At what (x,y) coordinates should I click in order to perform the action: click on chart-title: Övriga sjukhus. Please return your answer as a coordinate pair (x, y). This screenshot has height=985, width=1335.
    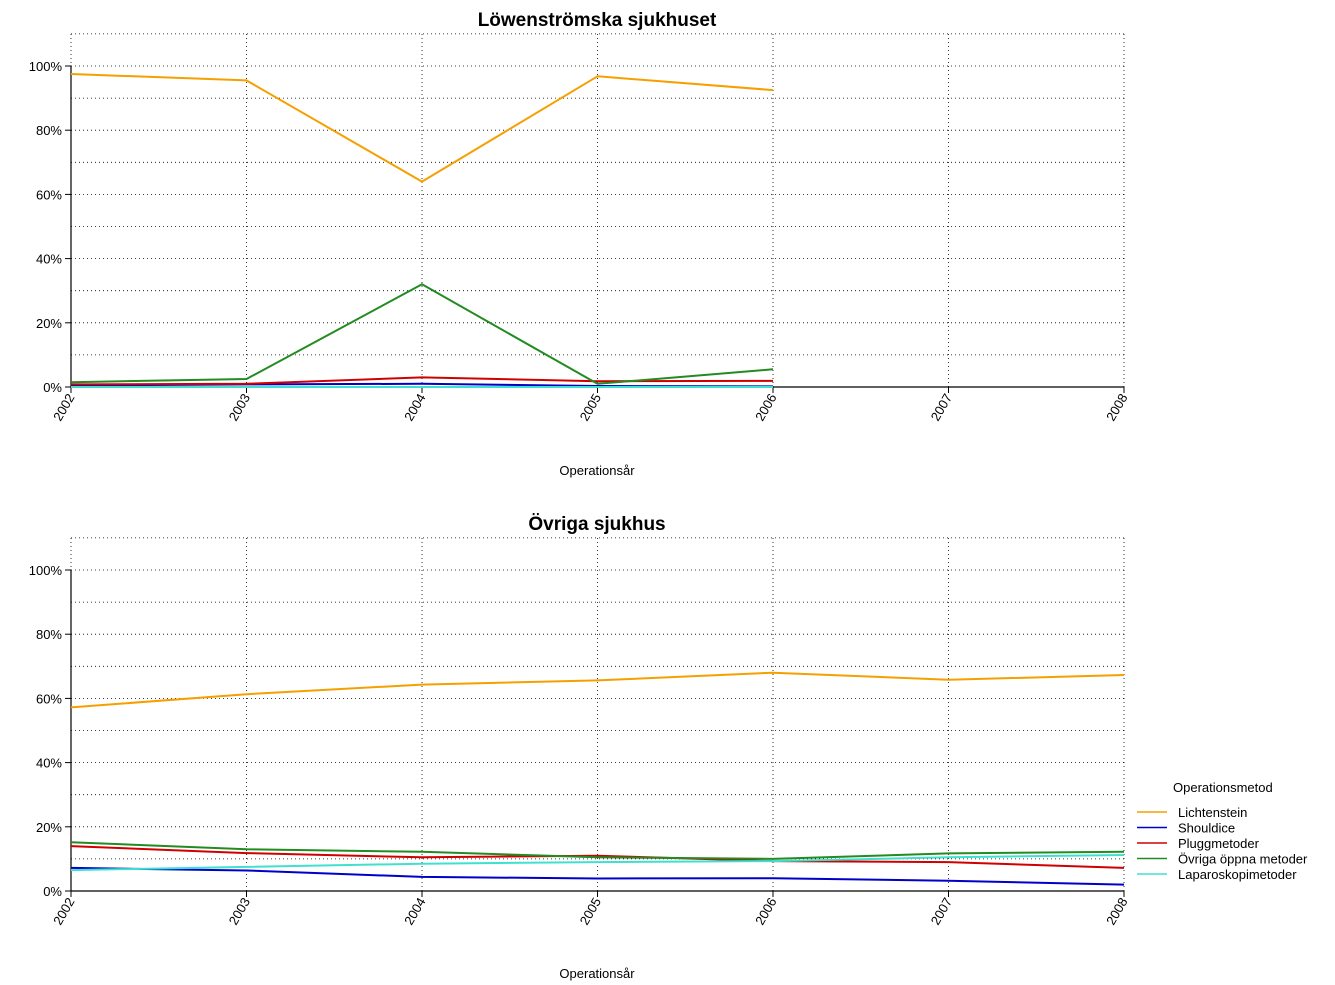
    Looking at the image, I should click on (596, 524).